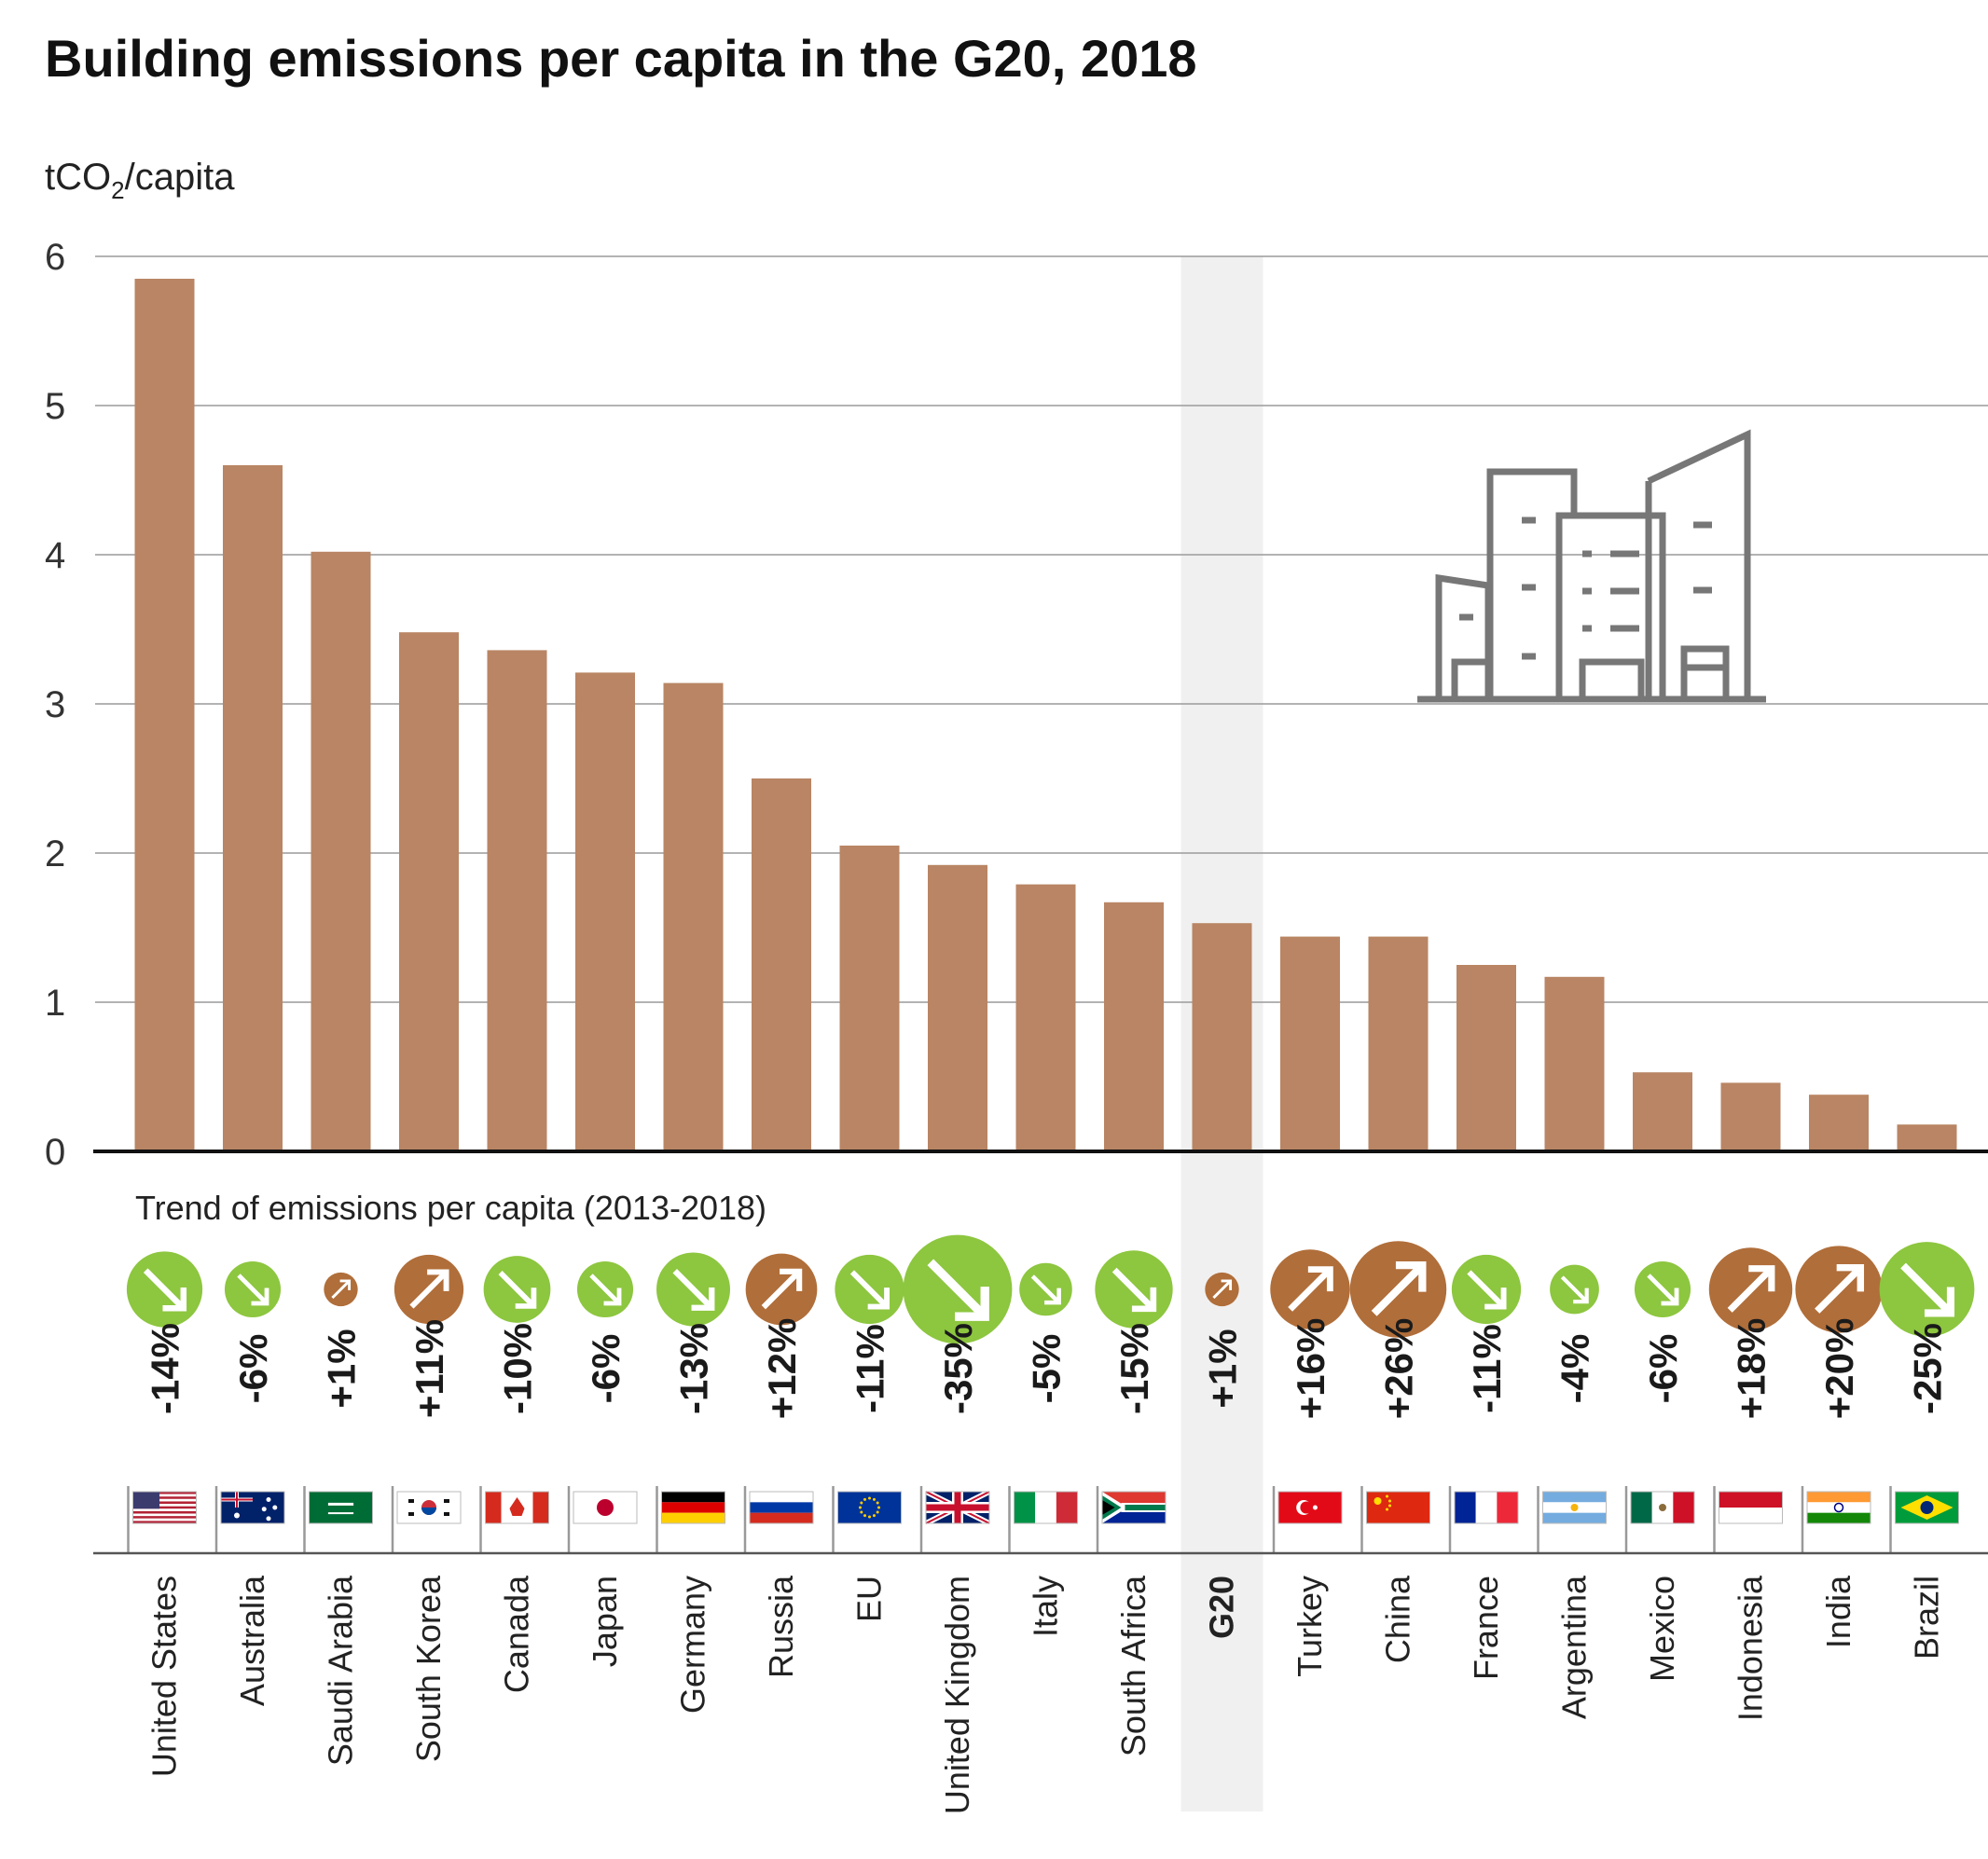 The width and height of the screenshot is (1988, 1859). I want to click on trend-label: +18%, so click(1752, 1369).